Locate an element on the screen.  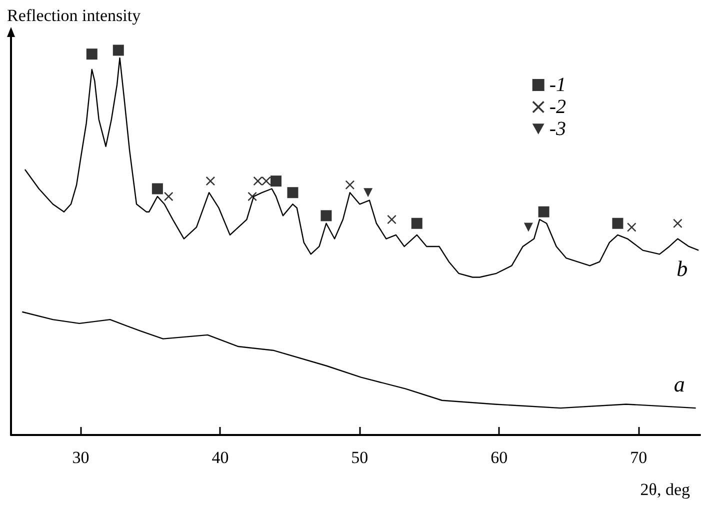
legend-label: -1 is located at coordinates (557, 85).